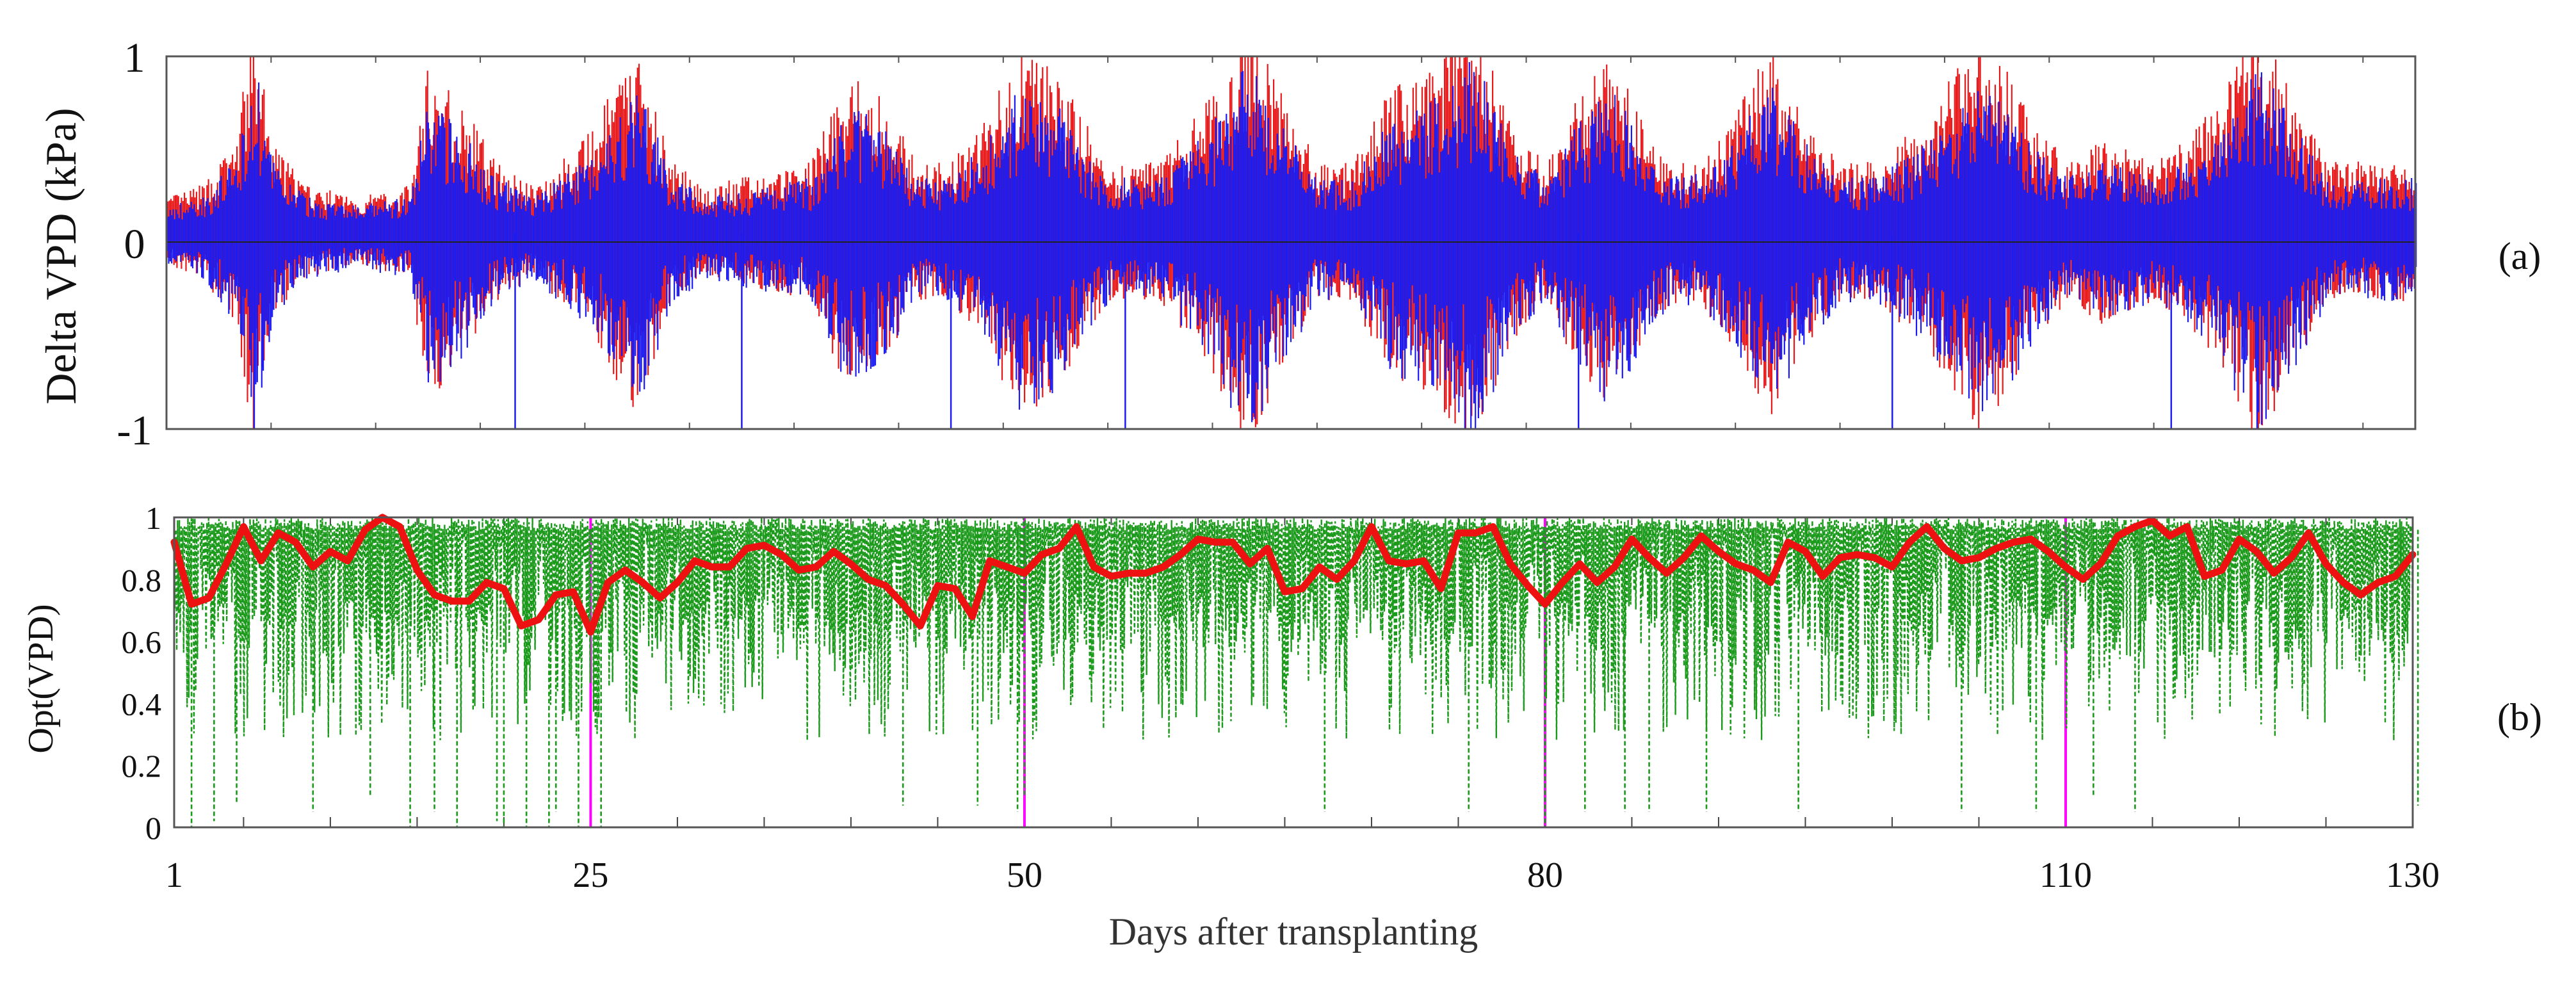  I want to click on panel-a-y-tick-label: 0, so click(134, 244).